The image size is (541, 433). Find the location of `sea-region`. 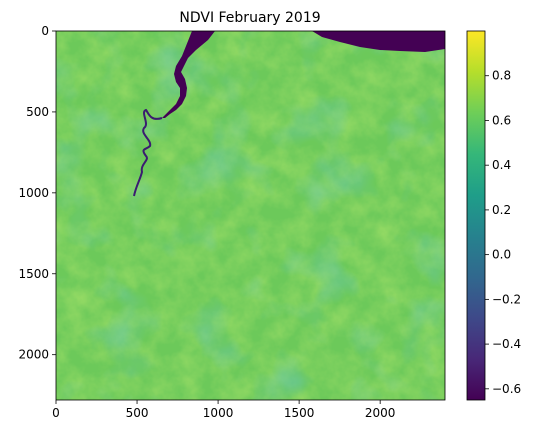

sea-region is located at coordinates (378, 41).